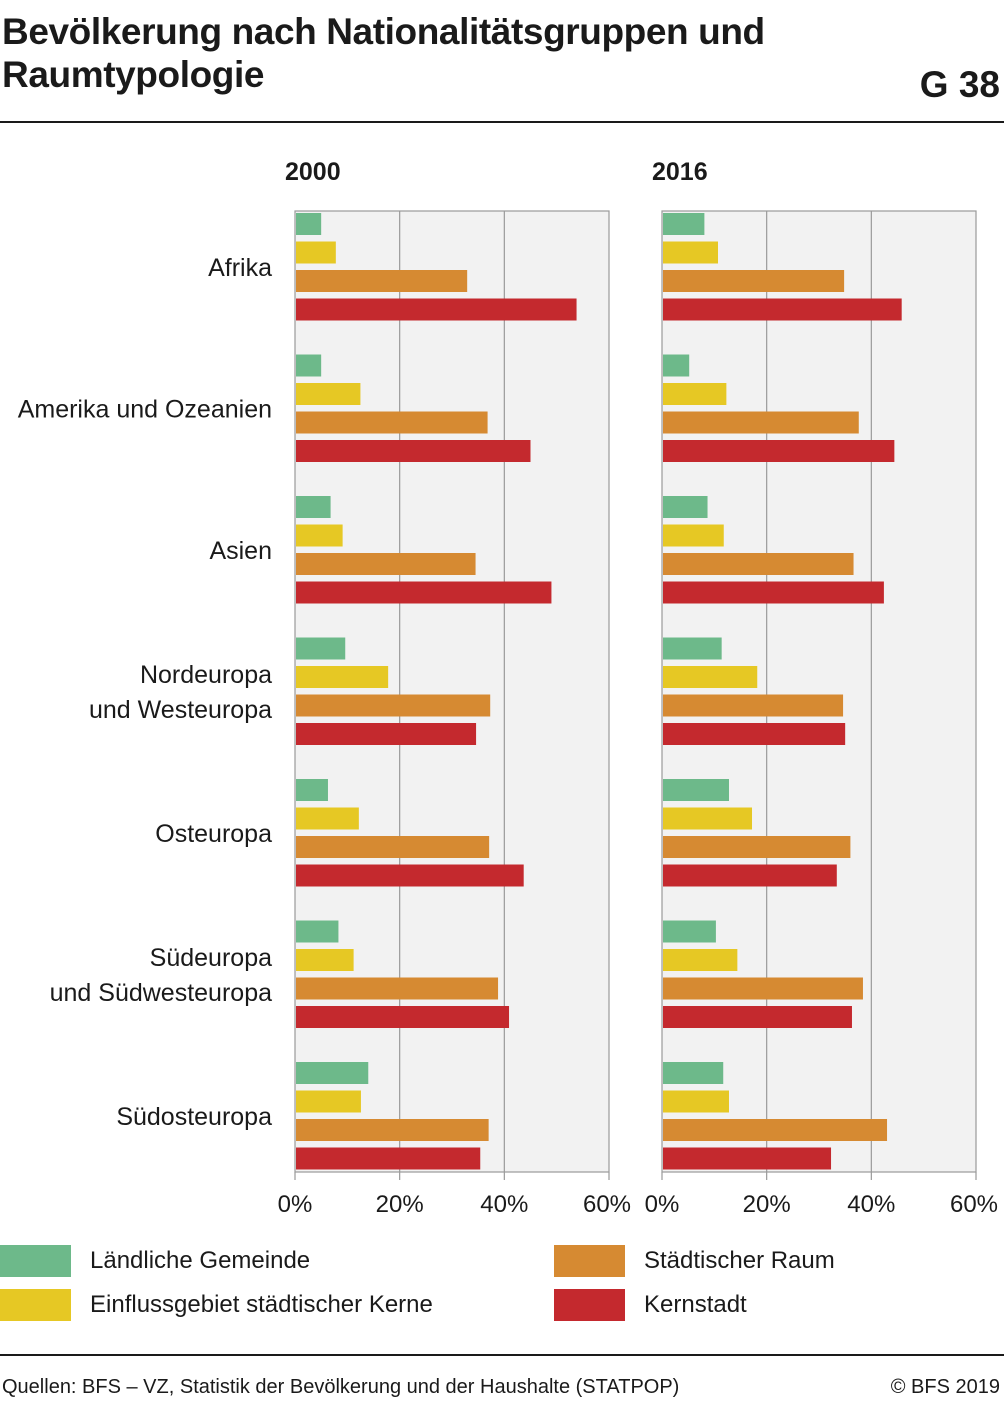  Describe the element at coordinates (758, 564) in the screenshot. I see `bar-2016-asien-staedtischer-raum` at that location.